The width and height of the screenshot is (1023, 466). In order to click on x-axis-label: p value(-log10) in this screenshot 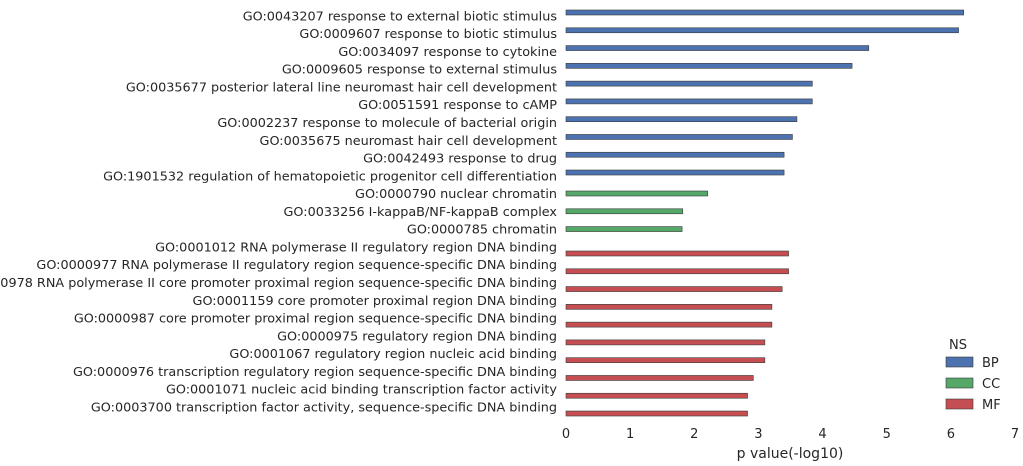, I will do `click(790, 454)`.